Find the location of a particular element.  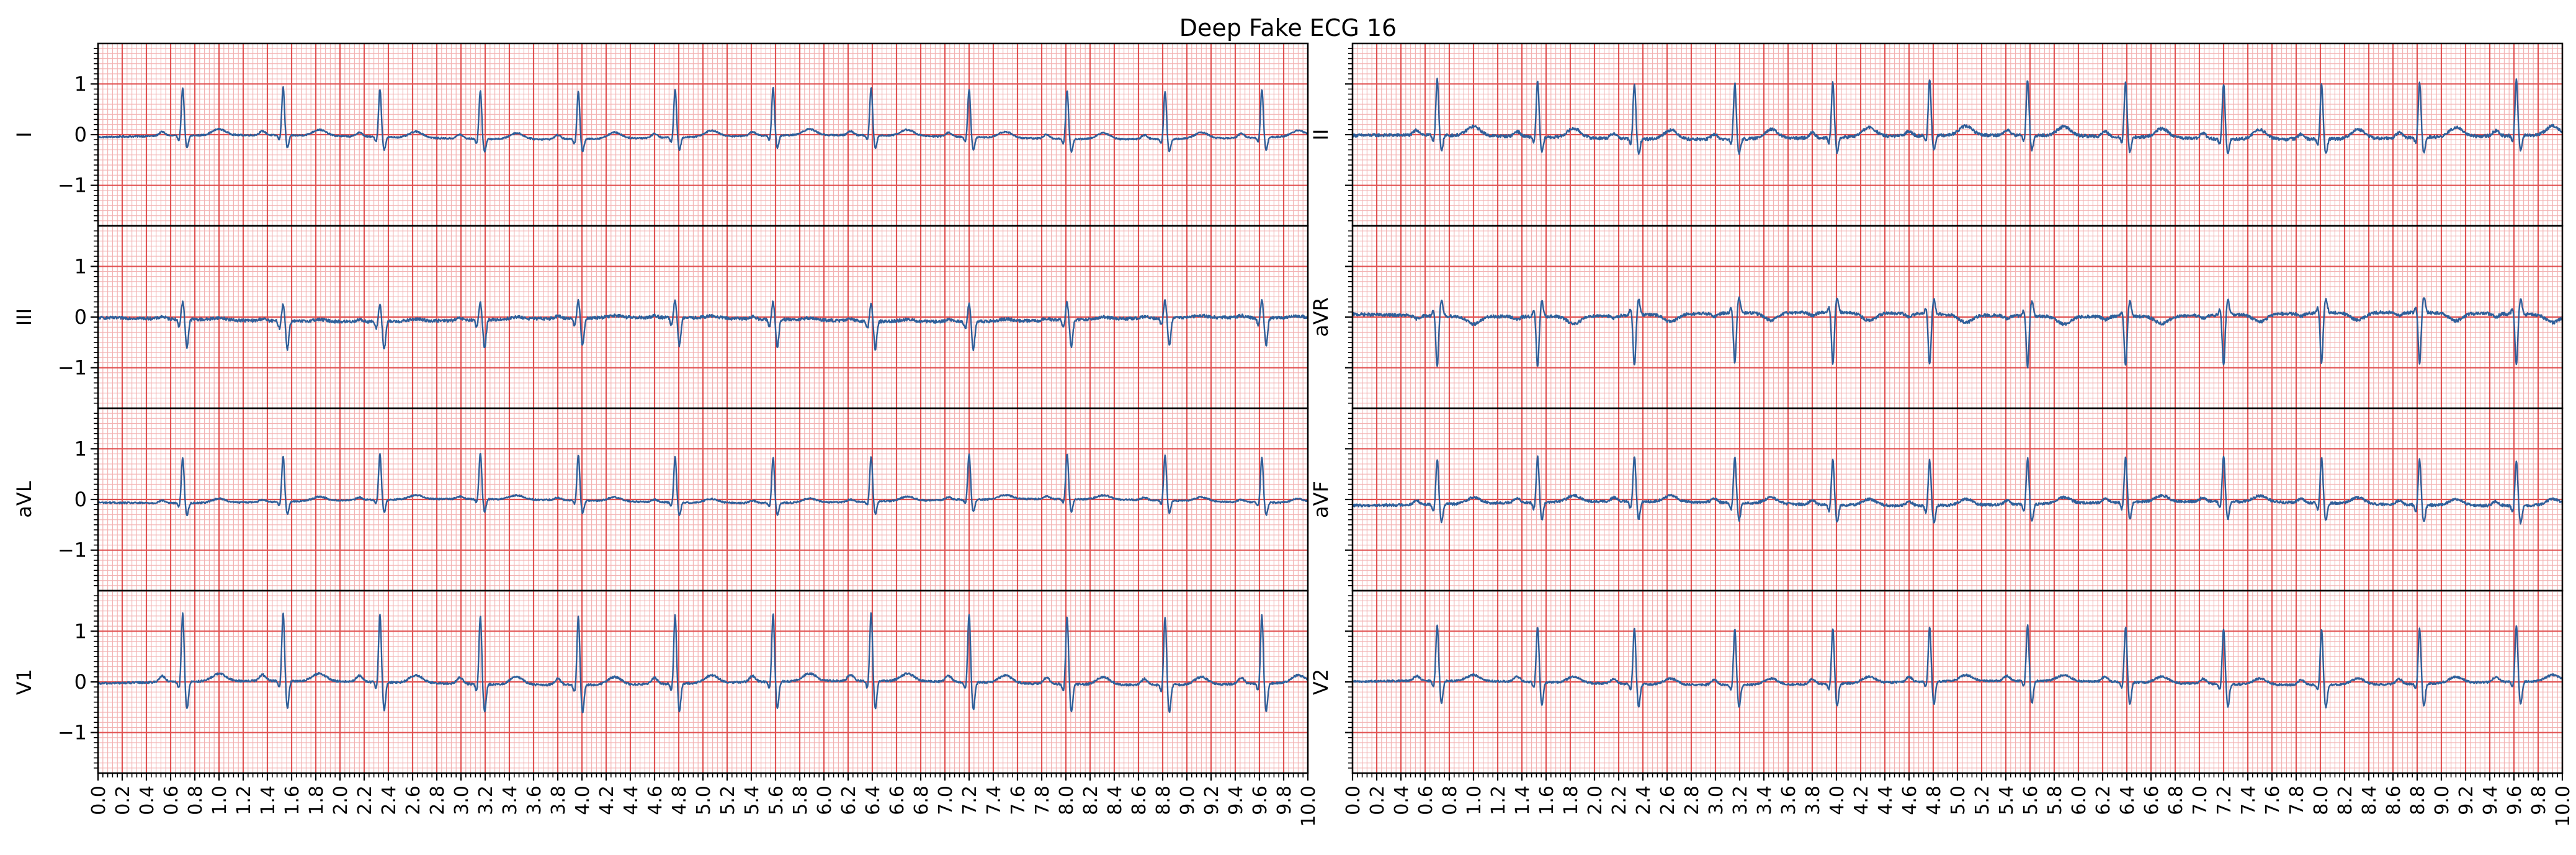

ecg-panel-iii: 1 0 −1 III is located at coordinates (660, 317).